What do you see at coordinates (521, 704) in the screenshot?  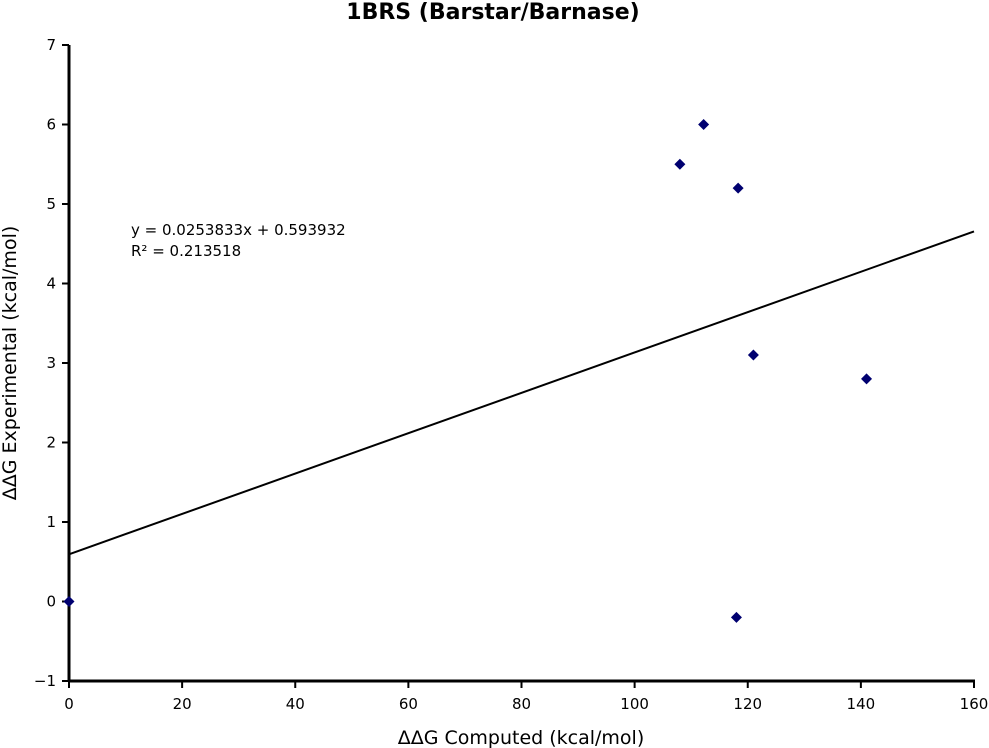 I see `x-tick-label: 80` at bounding box center [521, 704].